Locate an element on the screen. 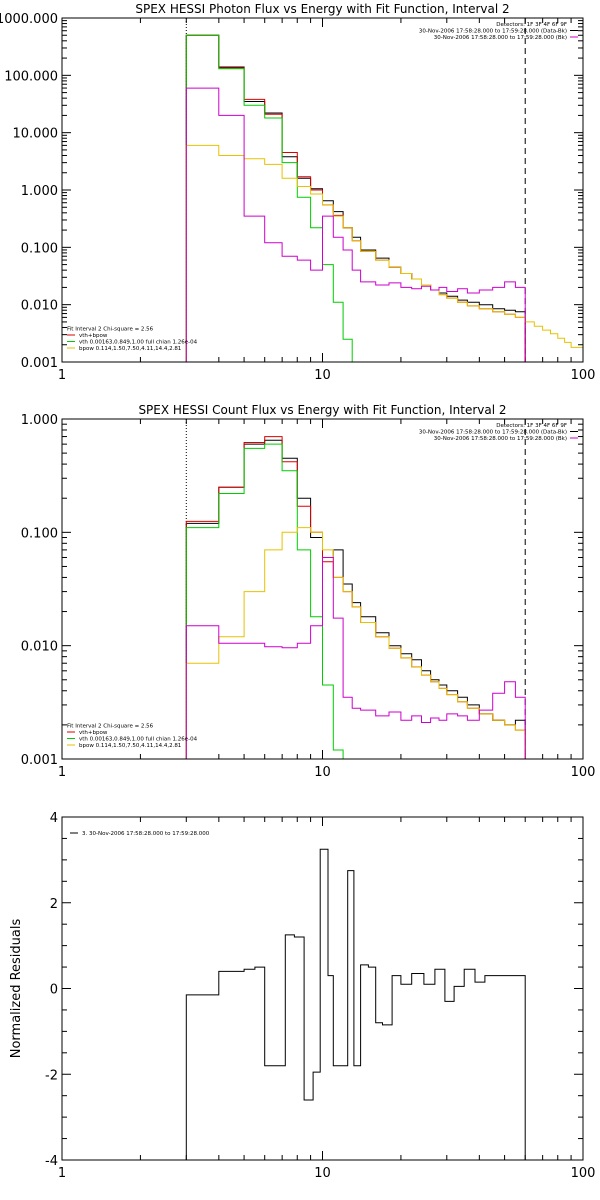 The image size is (600, 1200). y-axis-label: Normalized Residuals is located at coordinates (16, 989).